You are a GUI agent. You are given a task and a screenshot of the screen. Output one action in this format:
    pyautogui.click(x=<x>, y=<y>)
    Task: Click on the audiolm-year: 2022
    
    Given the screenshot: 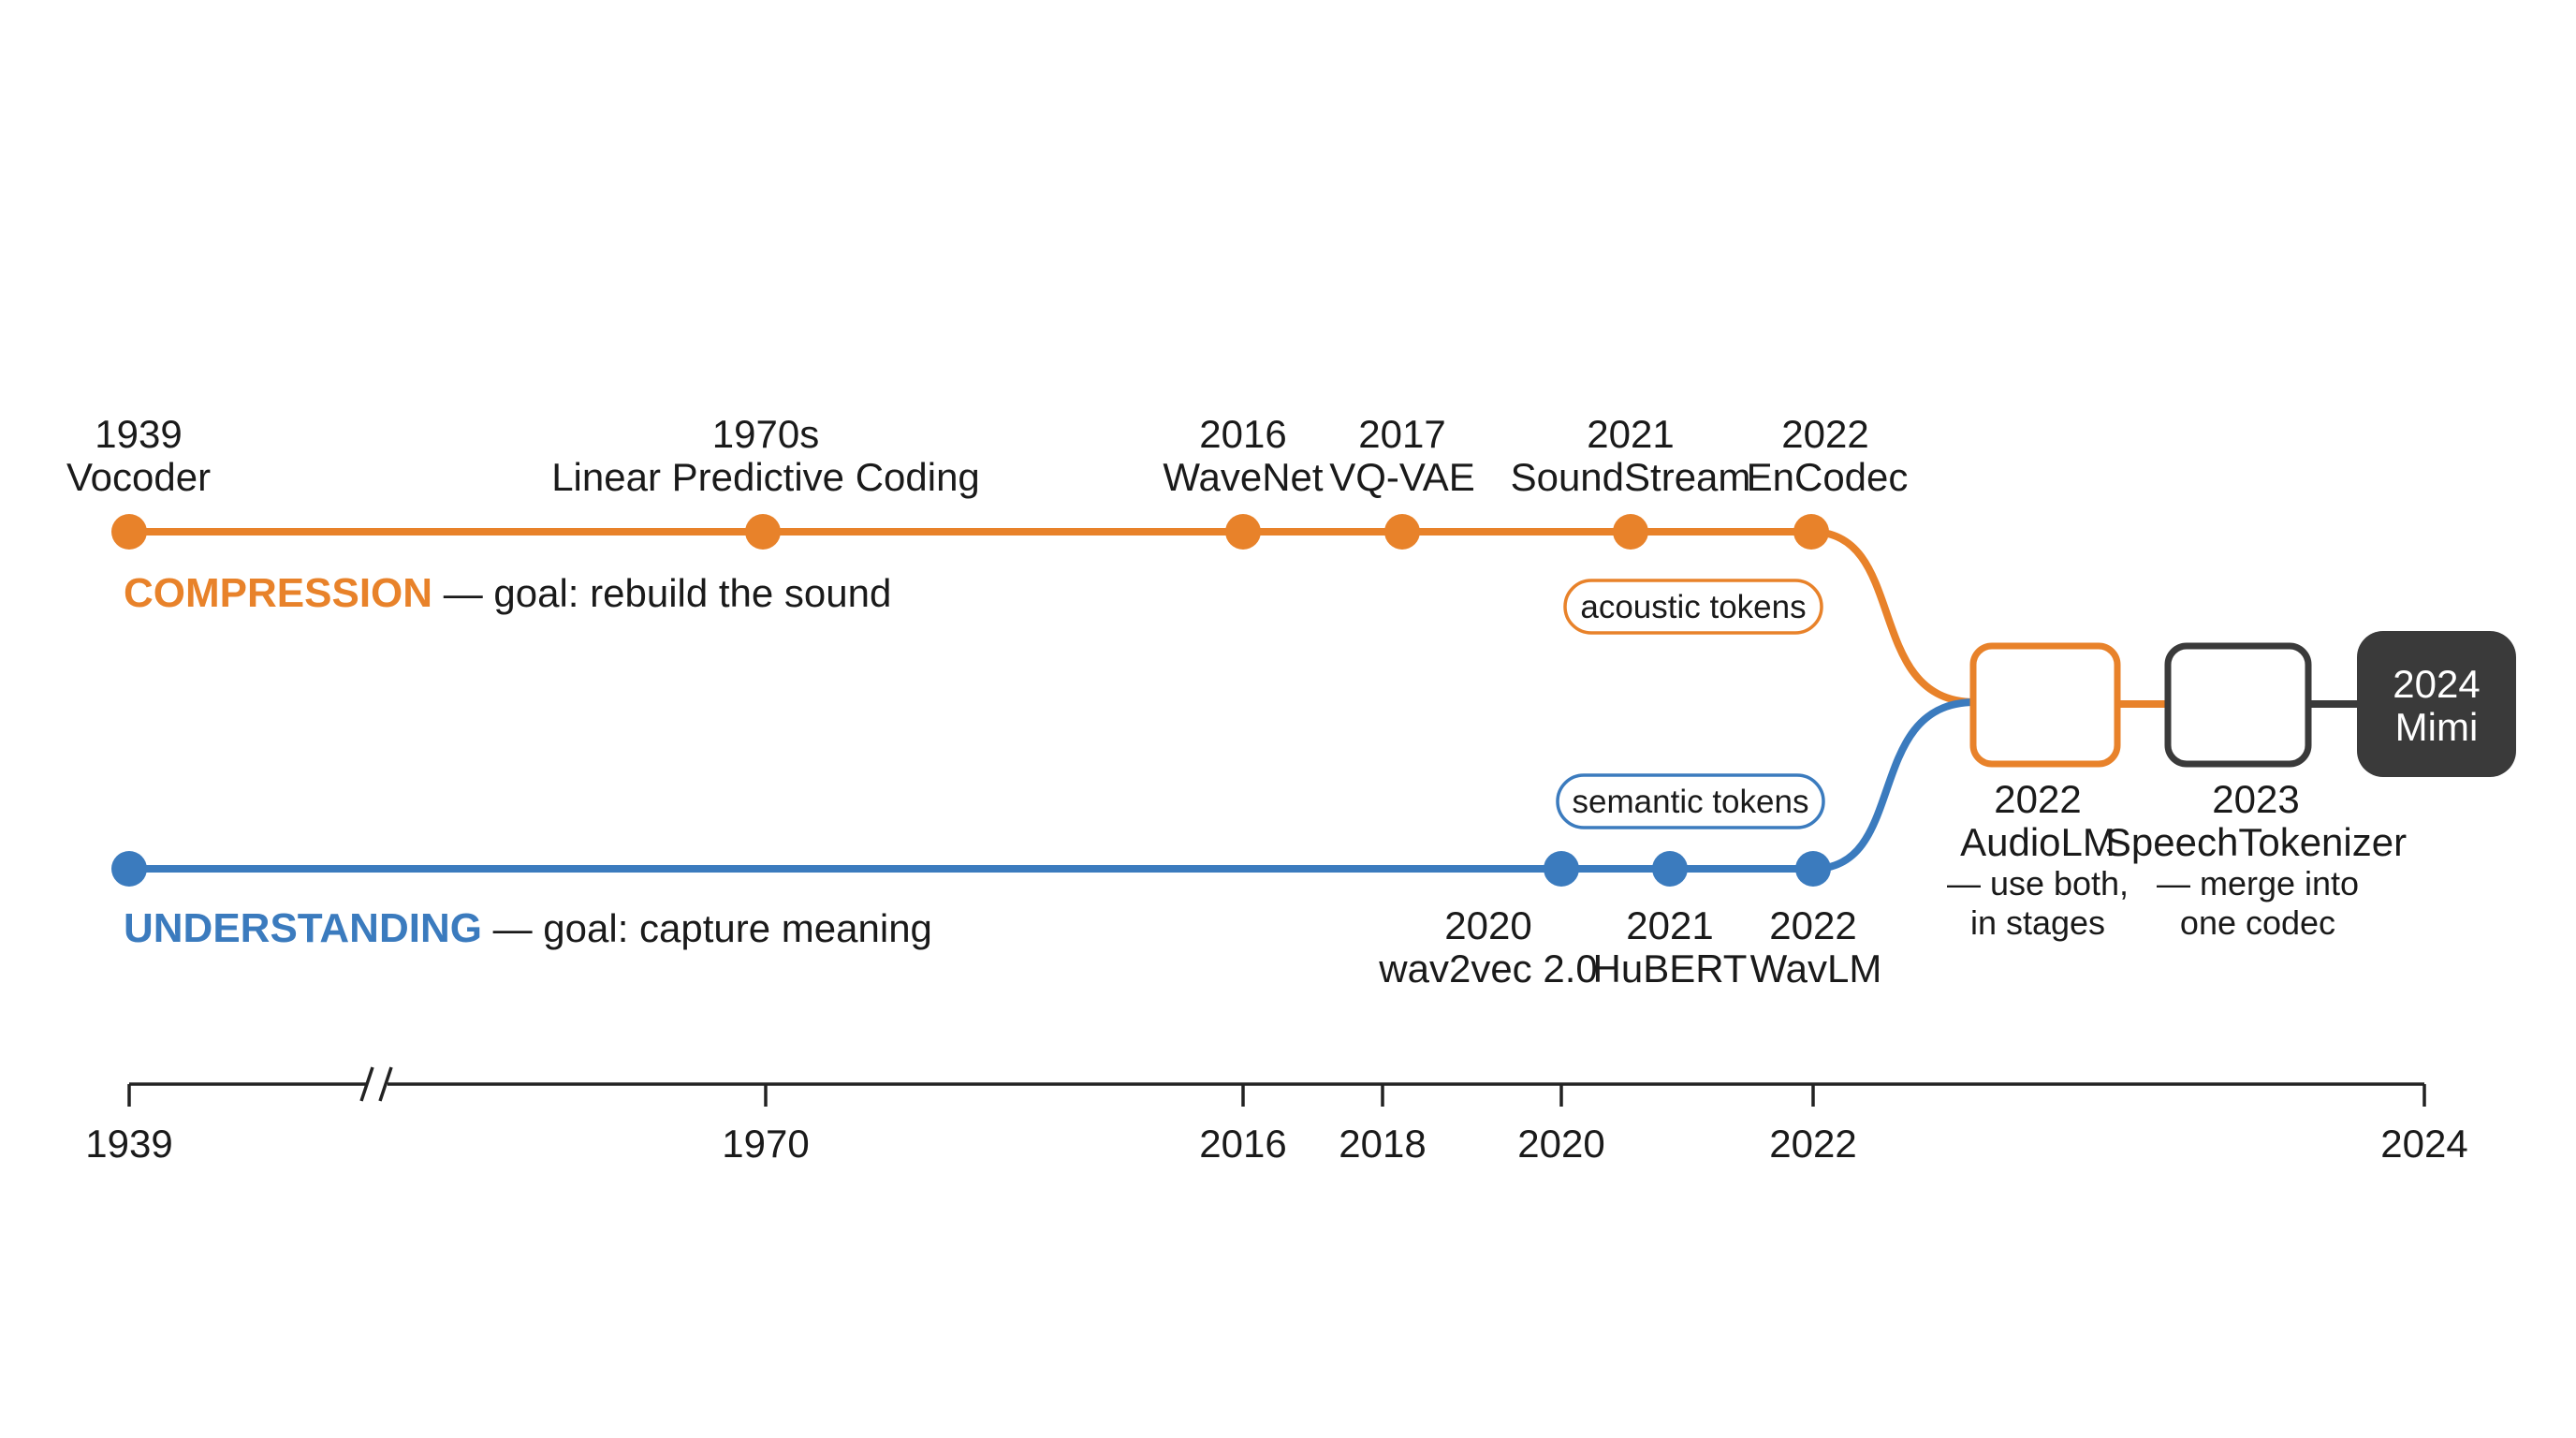 What is the action you would take?
    pyautogui.click(x=2037, y=799)
    